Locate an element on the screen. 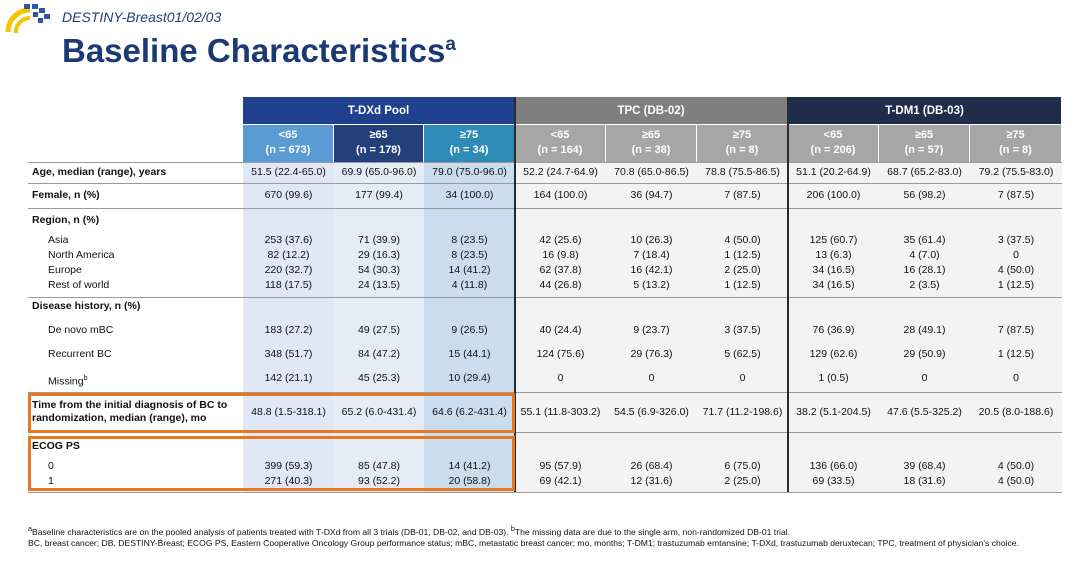 The height and width of the screenshot is (563, 1074). column-header: <65 (n = 206) is located at coordinates (833, 143).